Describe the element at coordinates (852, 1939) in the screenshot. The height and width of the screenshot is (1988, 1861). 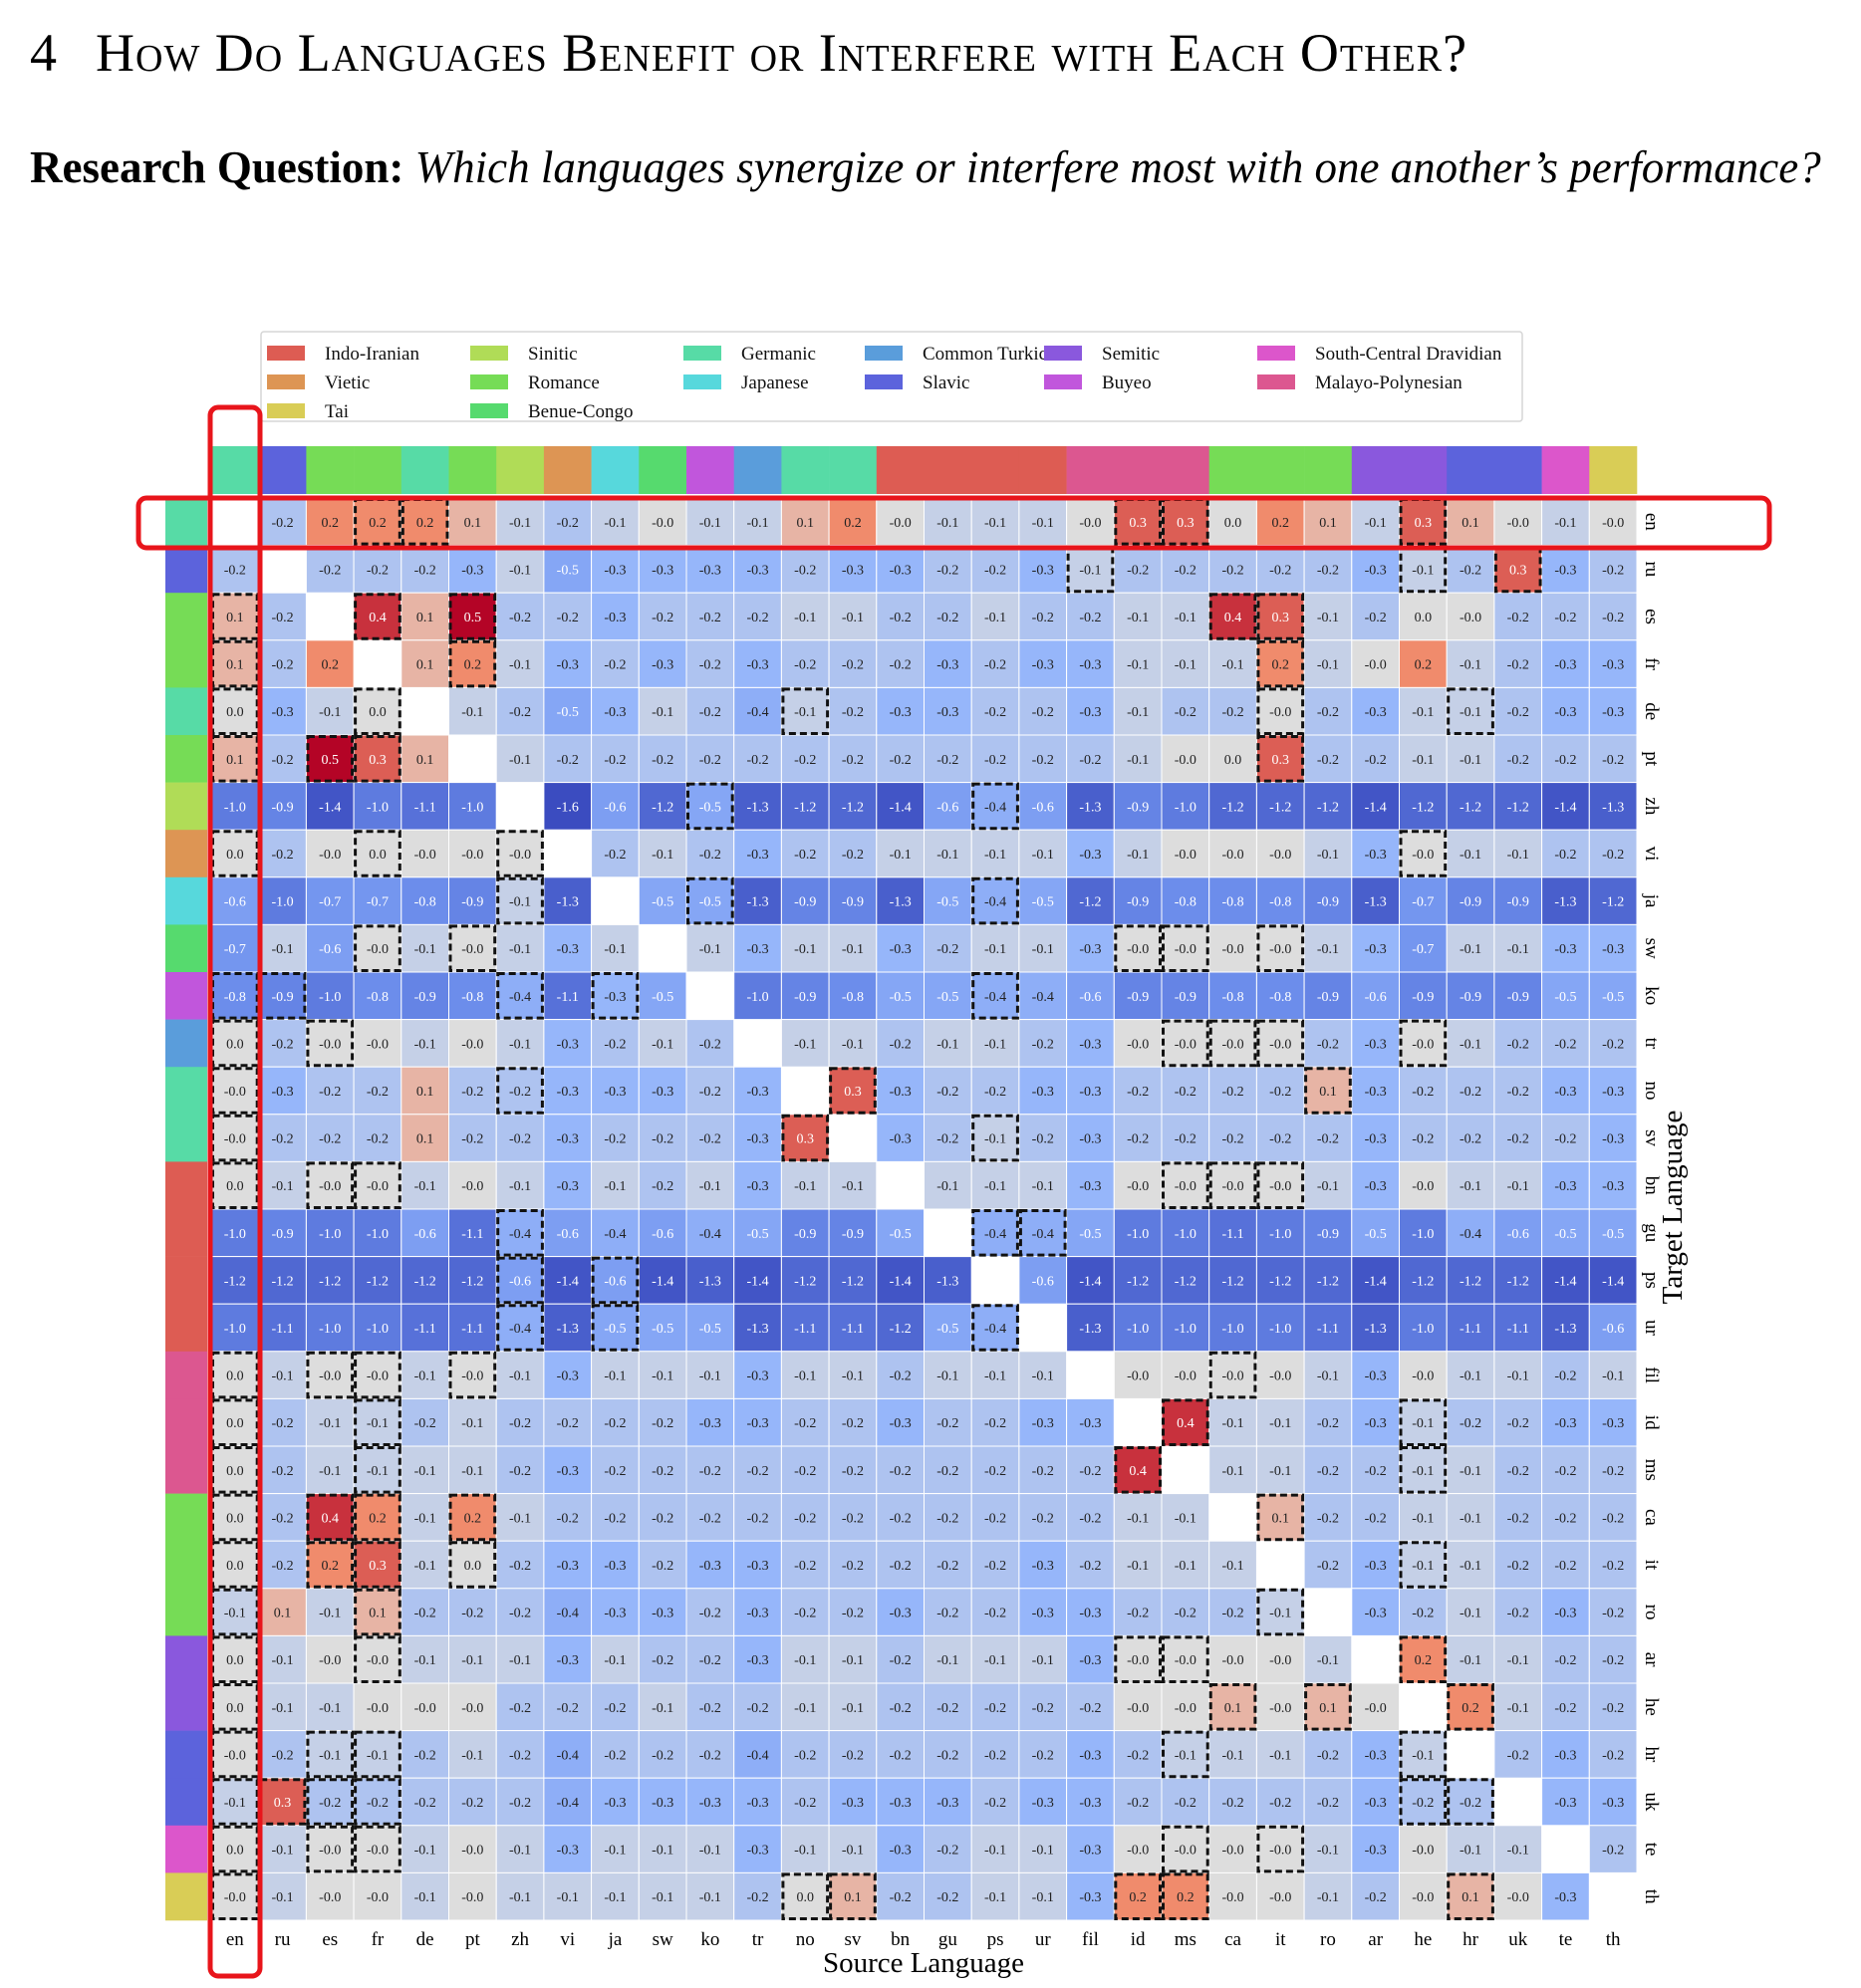
I see `x-tick-label: sv` at that location.